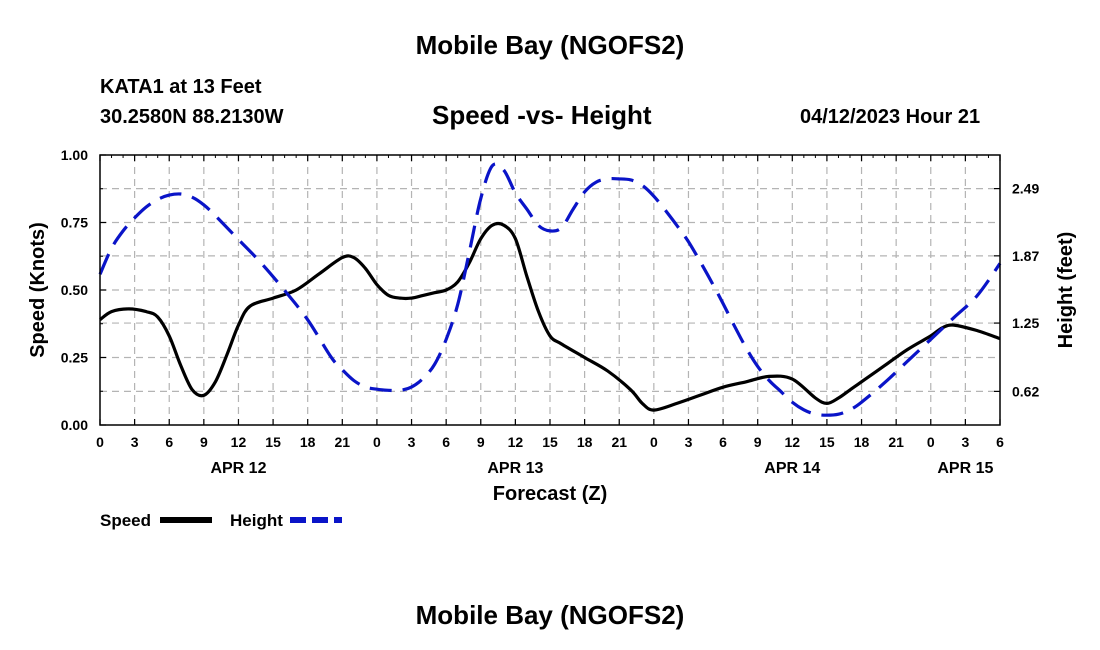 The height and width of the screenshot is (650, 1100). I want to click on x-date-label: APR 14, so click(792, 468).